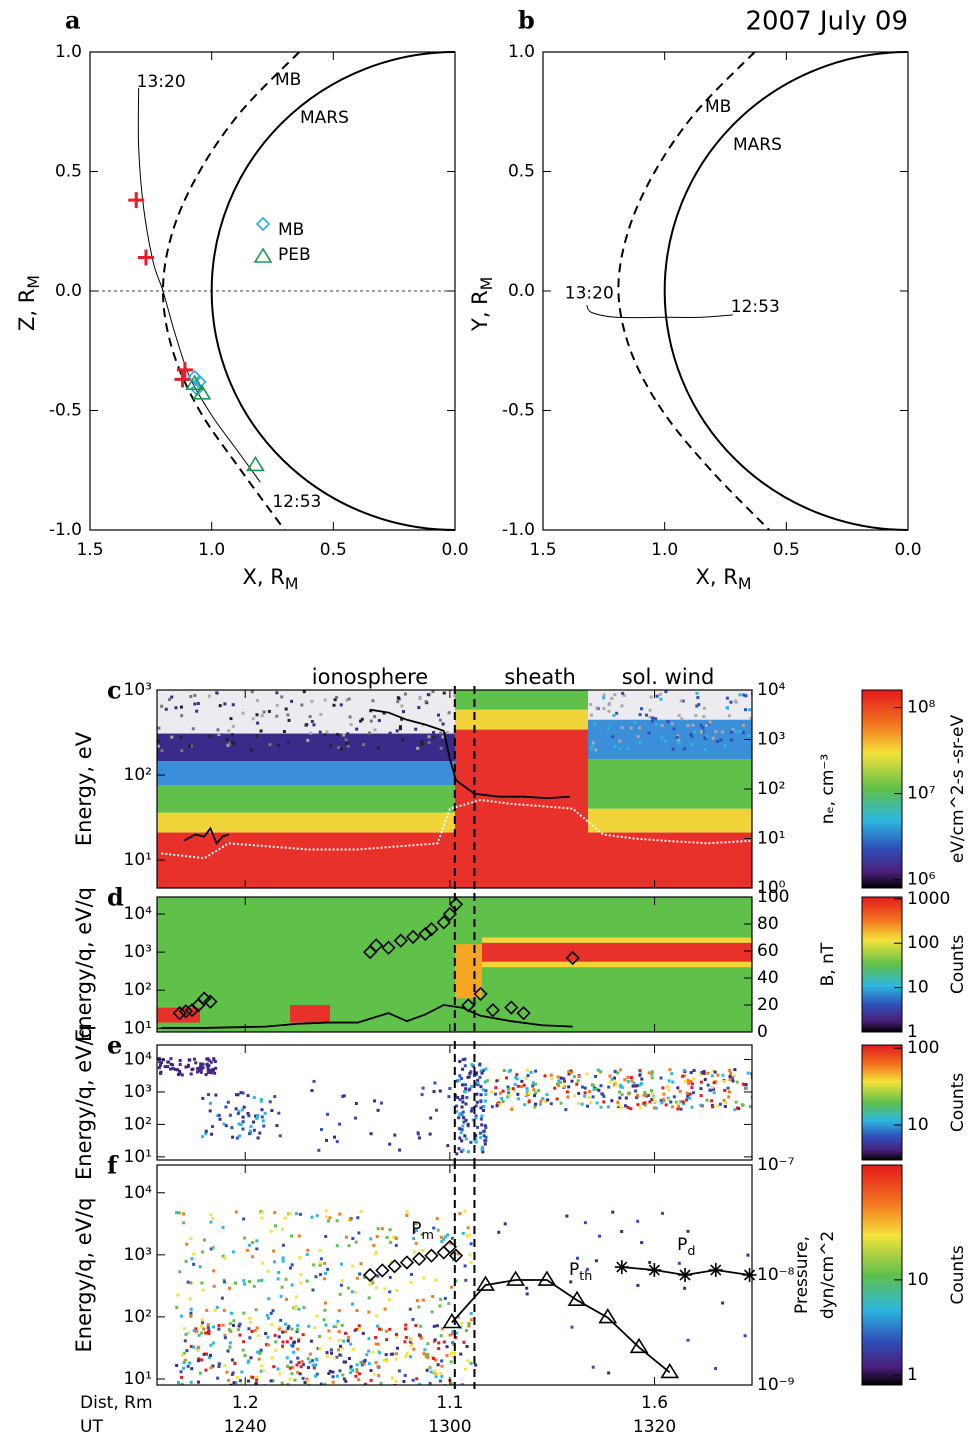 Image resolution: width=977 pixels, height=1442 pixels. What do you see at coordinates (786, 550) in the screenshot?
I see `x-tick-label: 0.5` at bounding box center [786, 550].